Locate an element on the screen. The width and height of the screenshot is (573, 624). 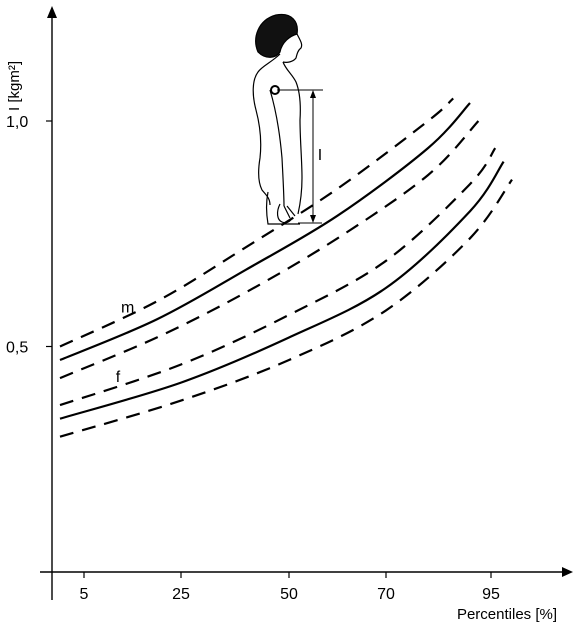
x-tick-label: 70 is located at coordinates (386, 594).